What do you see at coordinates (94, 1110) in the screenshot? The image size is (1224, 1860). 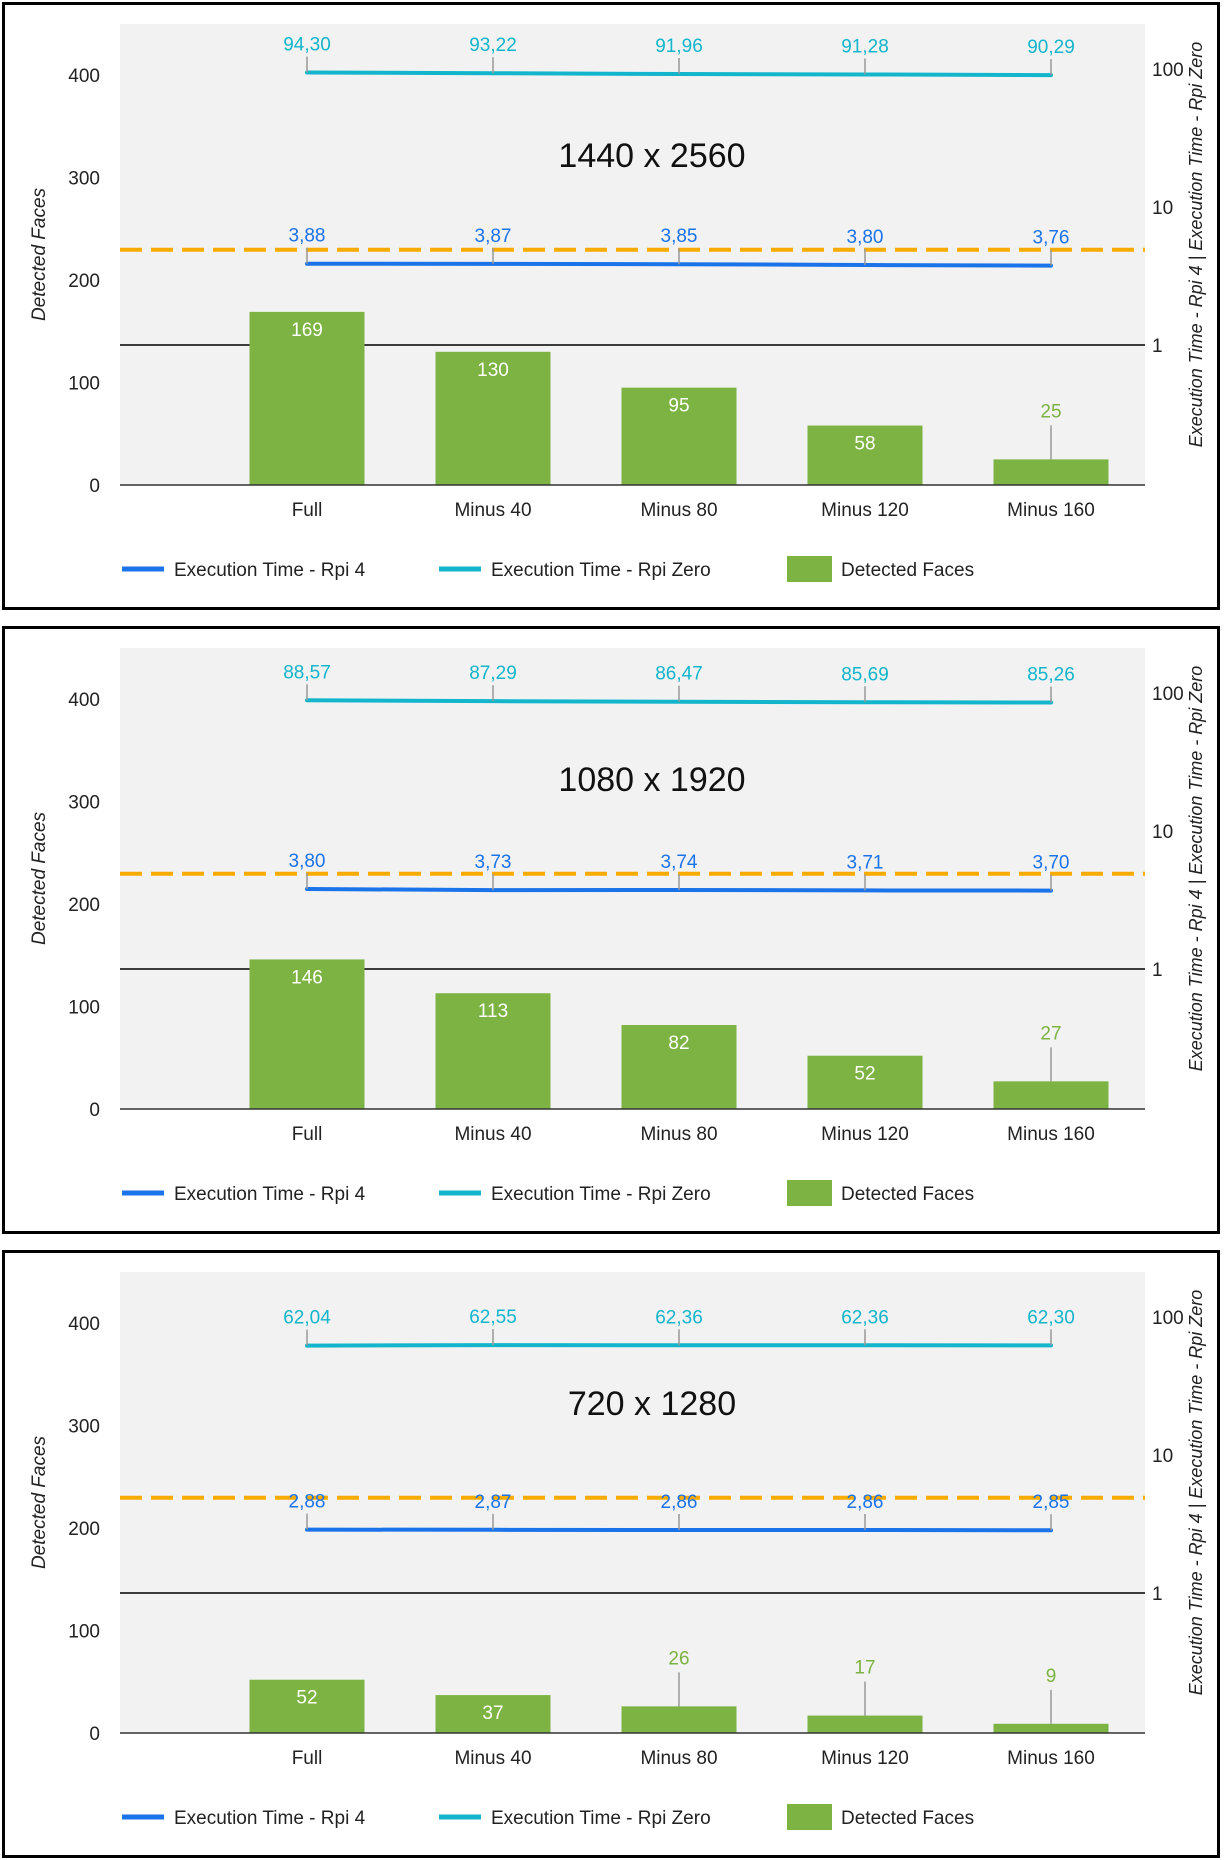 I see `y-tick-label: 0` at bounding box center [94, 1110].